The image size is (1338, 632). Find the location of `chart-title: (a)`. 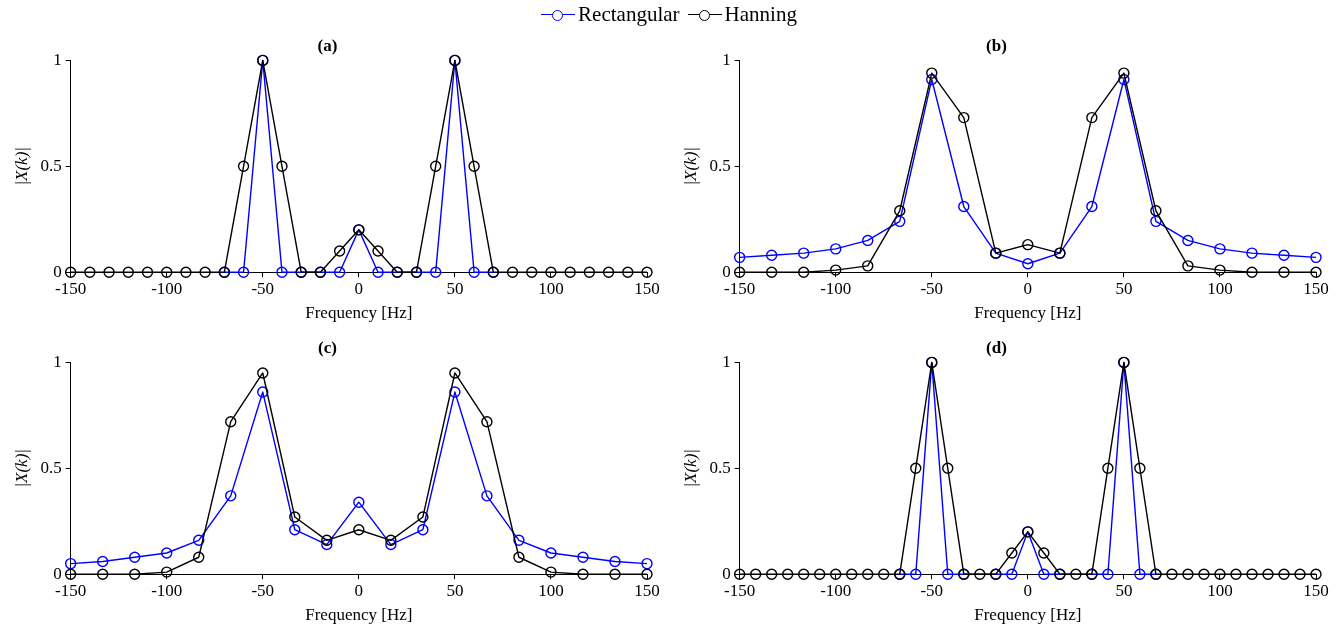

chart-title: (a) is located at coordinates (327, 45).